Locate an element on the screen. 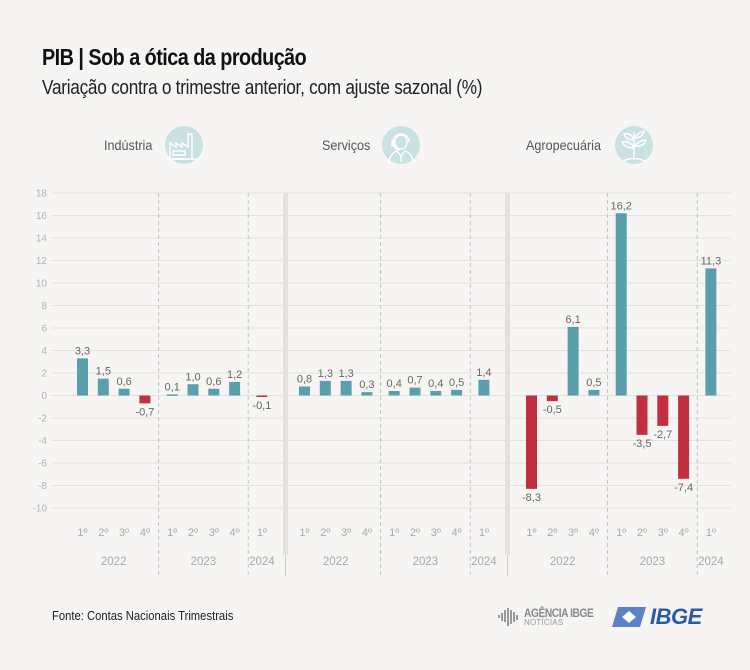 This screenshot has width=750, height=670. value-label: -8,3 is located at coordinates (531, 498).